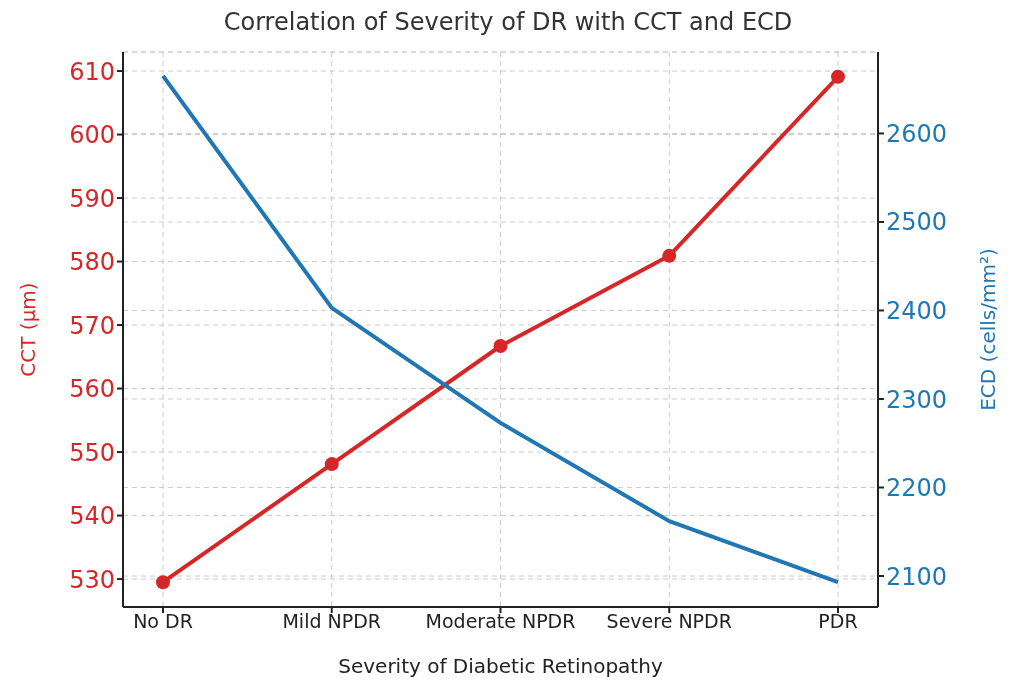 This screenshot has width=1018, height=697. What do you see at coordinates (508, 23) in the screenshot?
I see `chart-title: Correlation of Severity of DR with CCT and ECD` at bounding box center [508, 23].